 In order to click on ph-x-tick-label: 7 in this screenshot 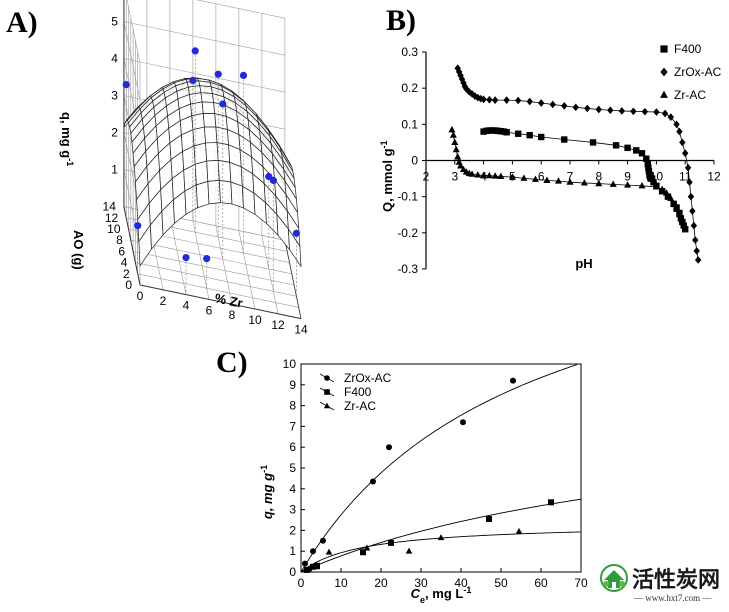, I will do `click(570, 177)`.